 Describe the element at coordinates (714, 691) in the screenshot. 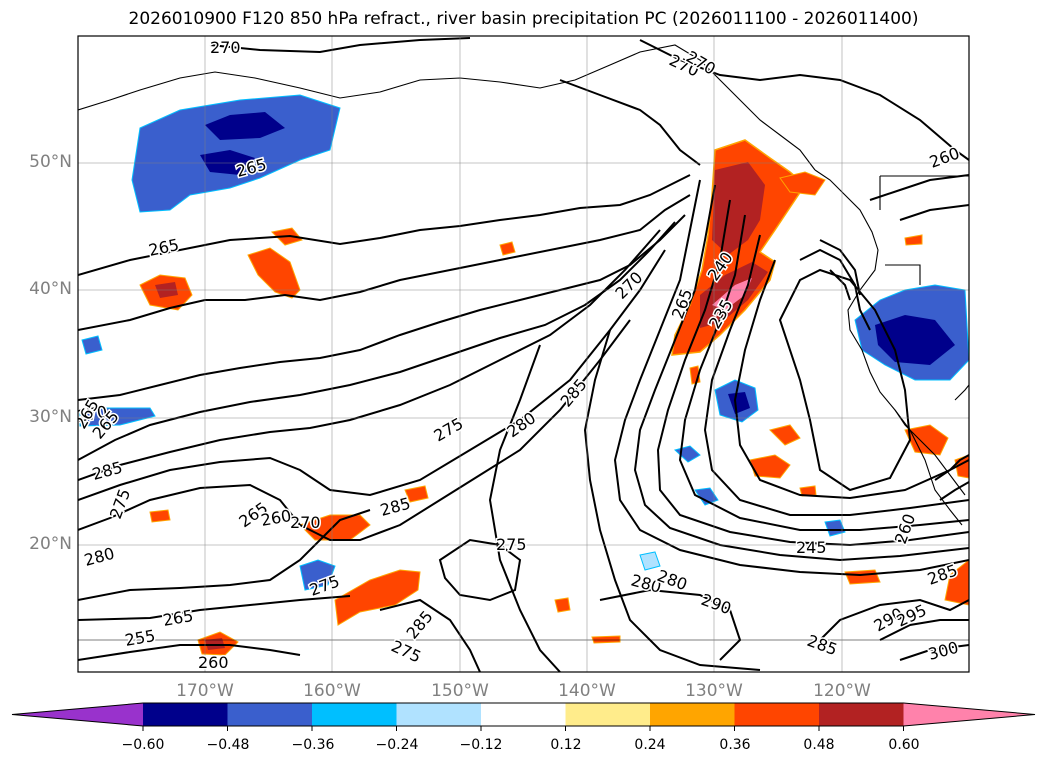

I see `lon-label-130w: 130°W` at that location.